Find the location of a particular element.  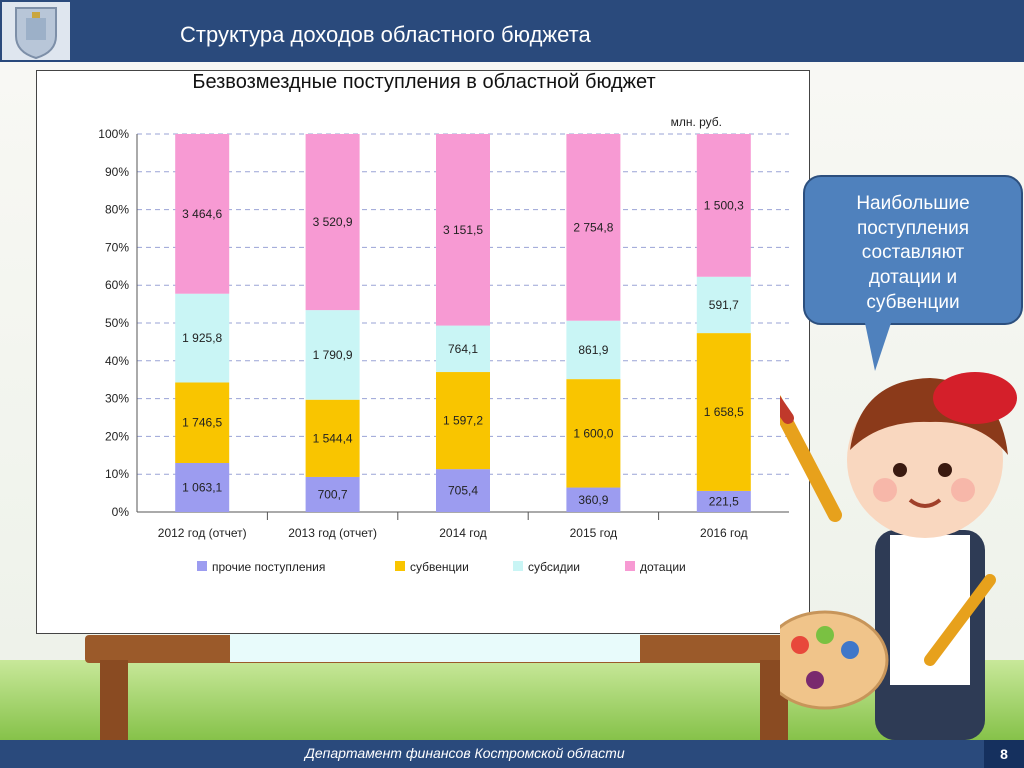

data-label: 591,7 is located at coordinates (724, 305).